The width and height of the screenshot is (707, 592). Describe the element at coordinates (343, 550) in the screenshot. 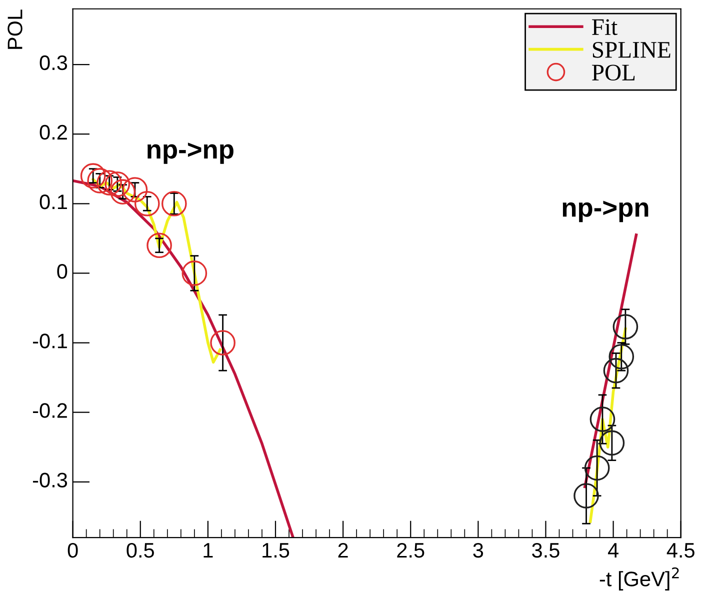

I see `x-tick-label: 2` at that location.